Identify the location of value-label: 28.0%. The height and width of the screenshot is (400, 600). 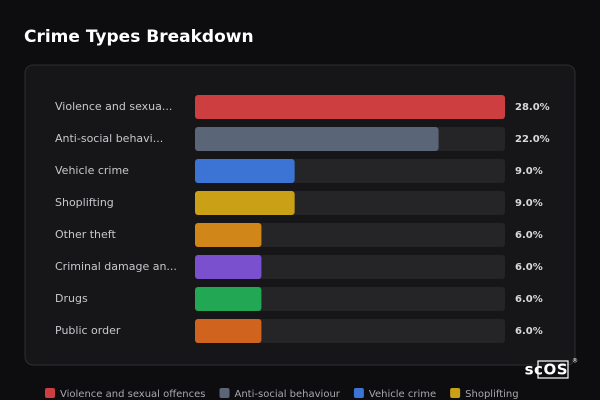
(532, 107).